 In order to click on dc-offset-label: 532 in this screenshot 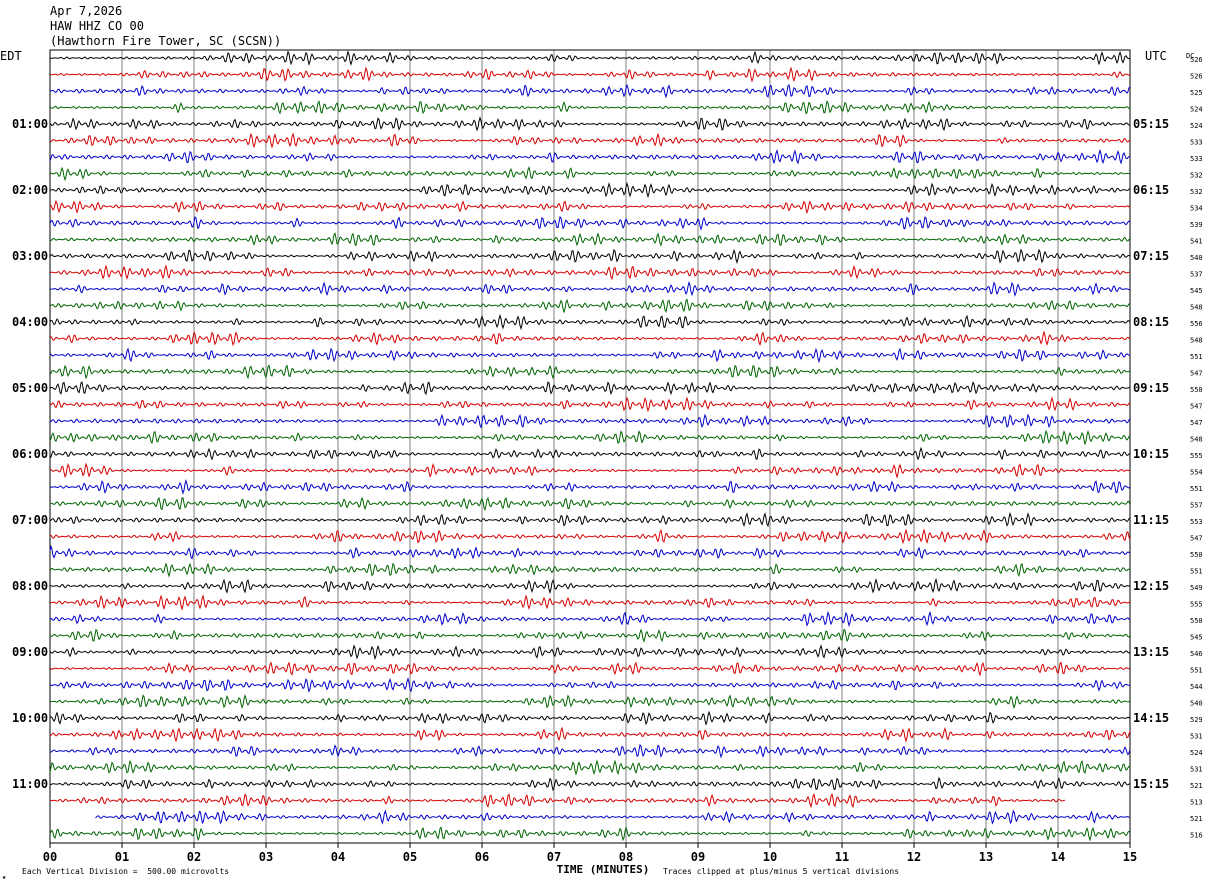, I will do `click(1196, 176)`.